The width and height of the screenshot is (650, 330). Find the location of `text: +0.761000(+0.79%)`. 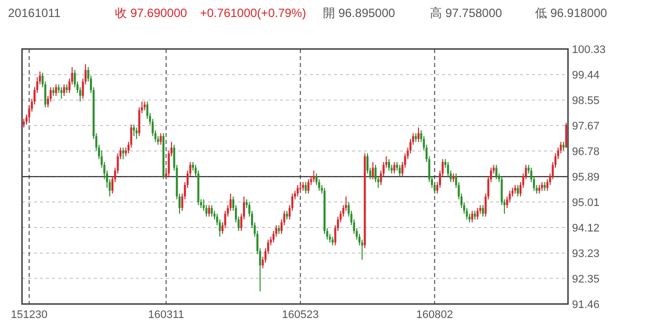

text: +0.761000(+0.79%) is located at coordinates (253, 13).